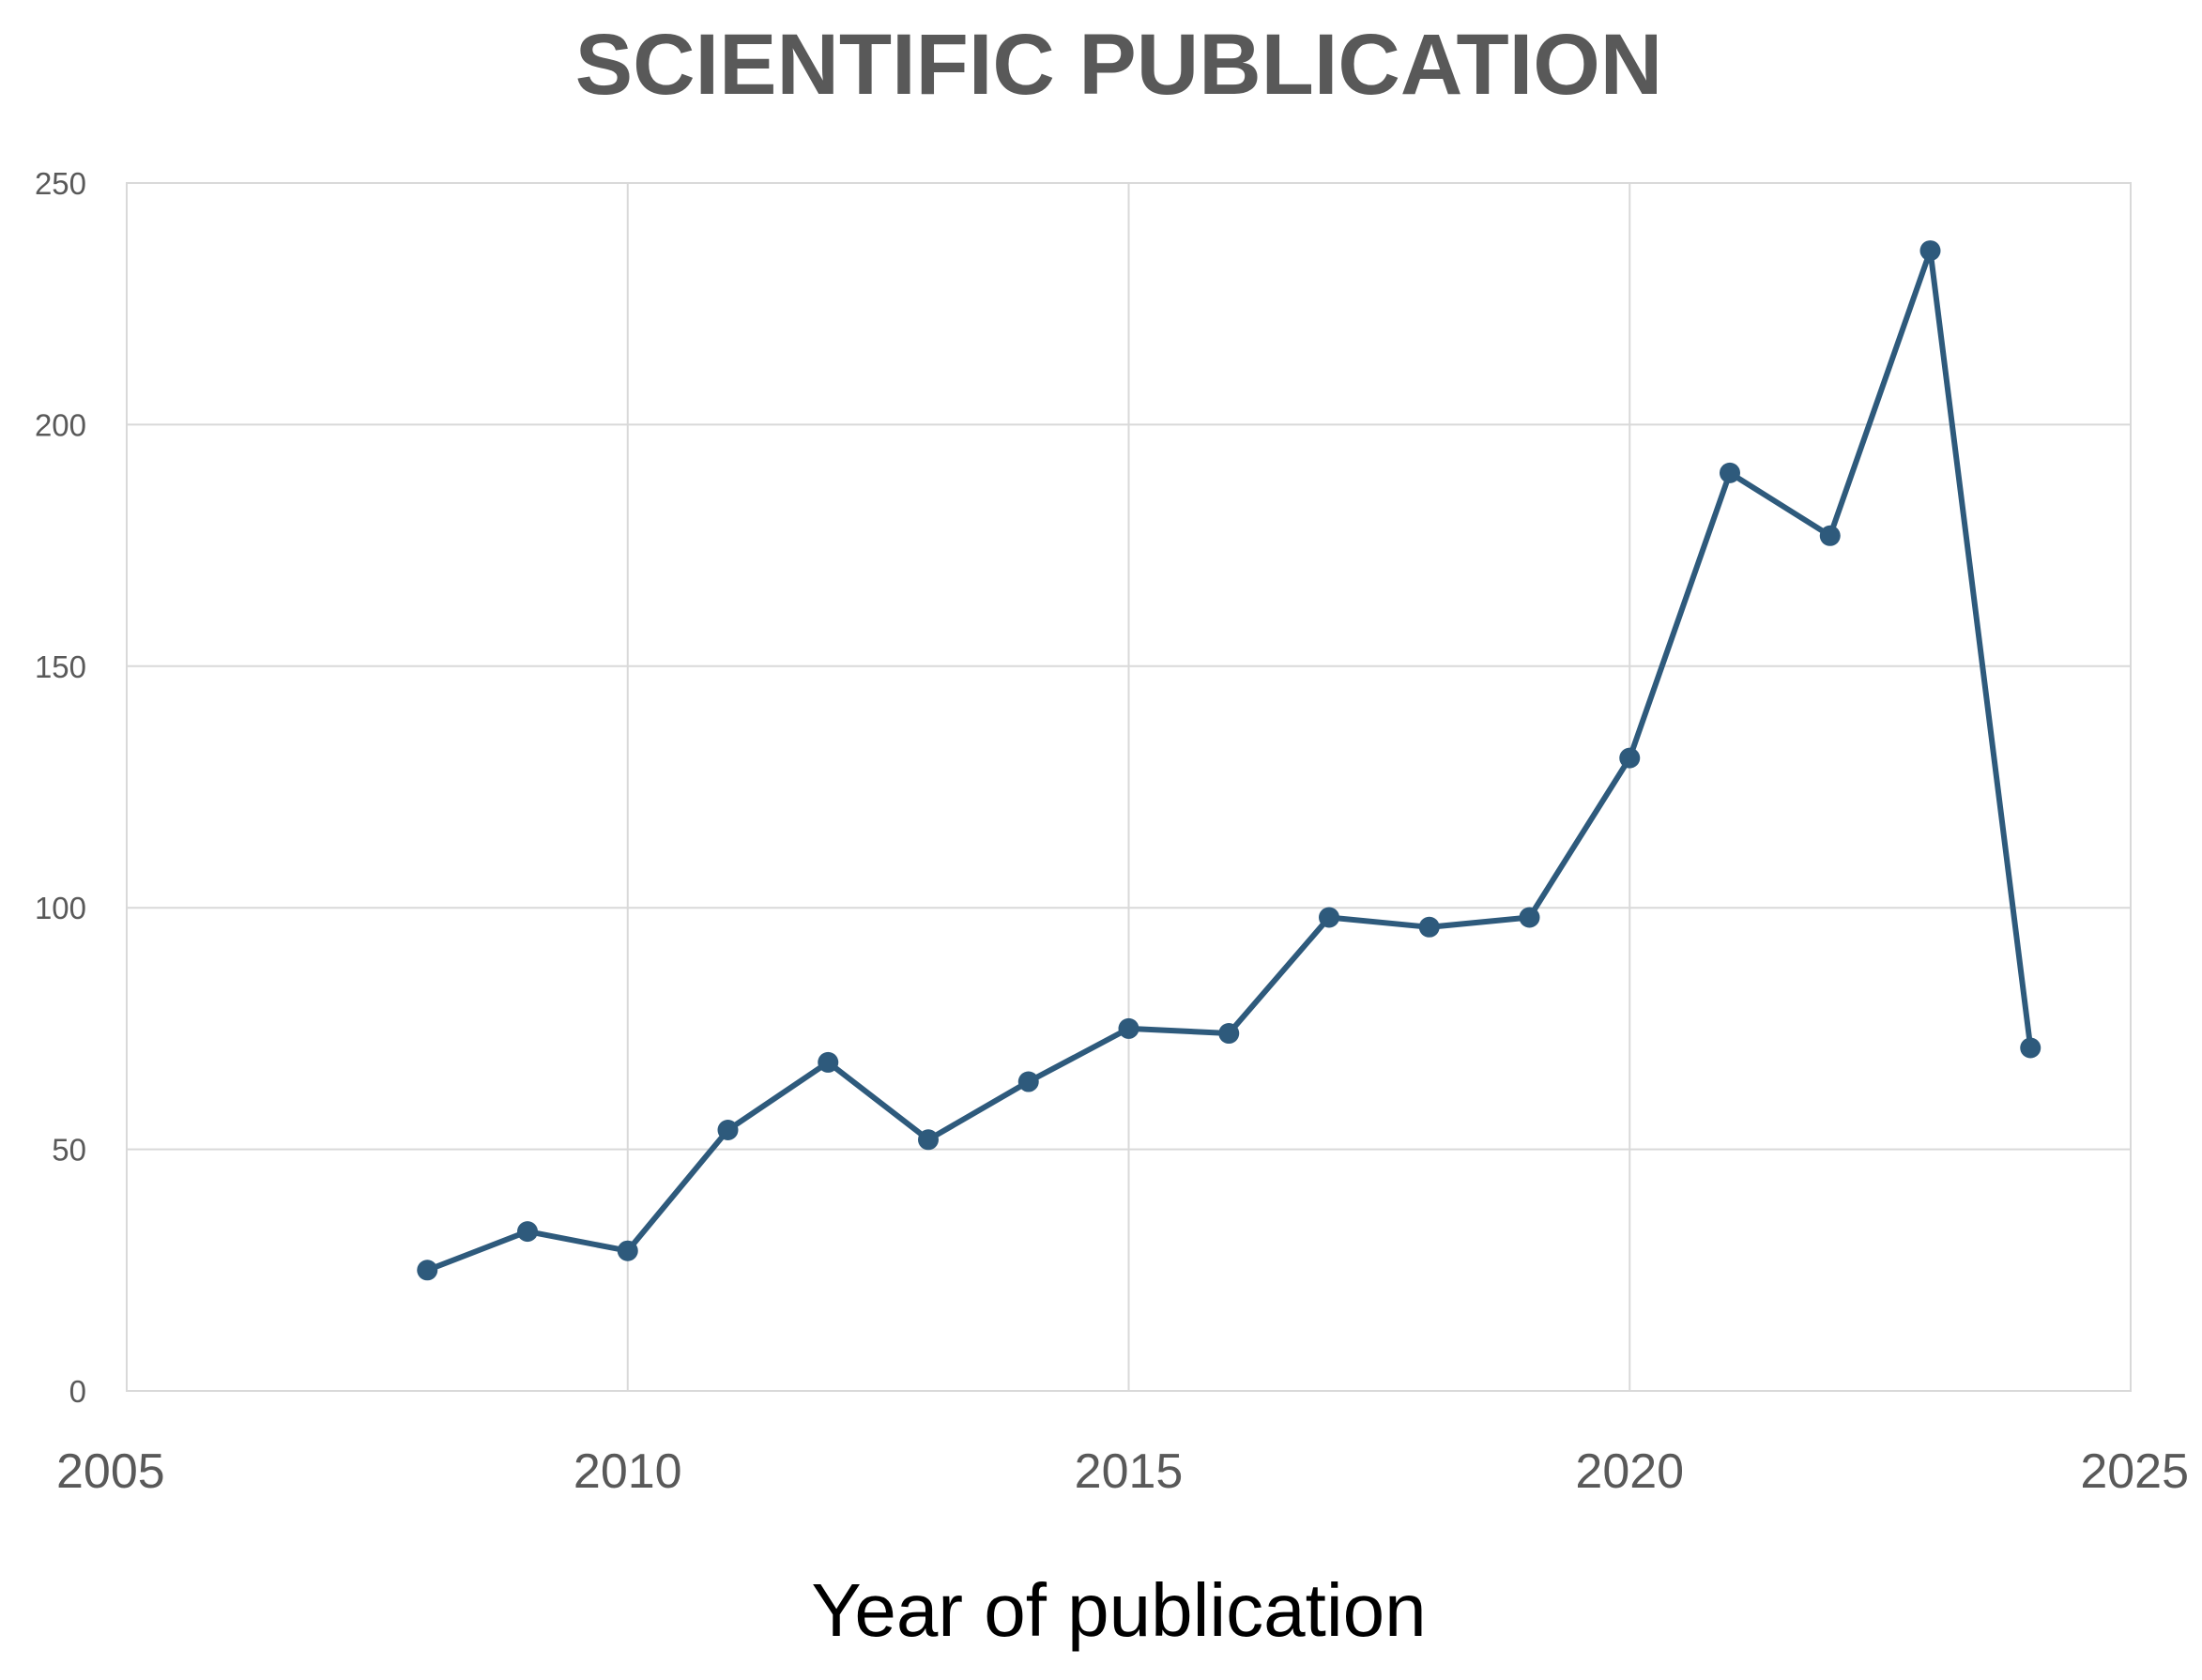 The height and width of the screenshot is (1680, 2202). I want to click on x-tick-label: 2010, so click(628, 1471).